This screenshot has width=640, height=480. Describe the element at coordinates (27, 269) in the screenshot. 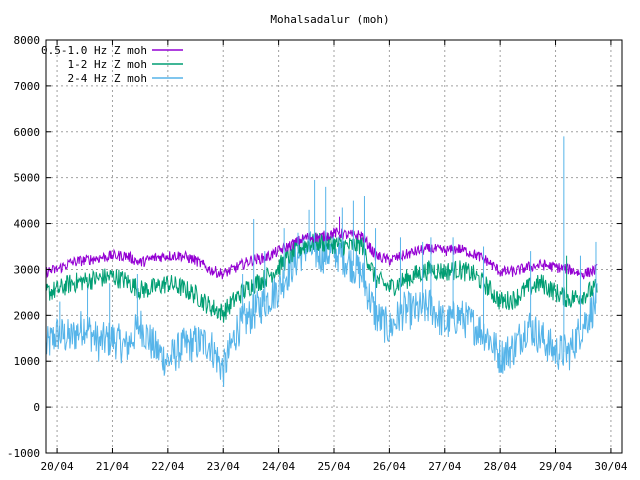

I see `y-tick-label: 3000` at that location.